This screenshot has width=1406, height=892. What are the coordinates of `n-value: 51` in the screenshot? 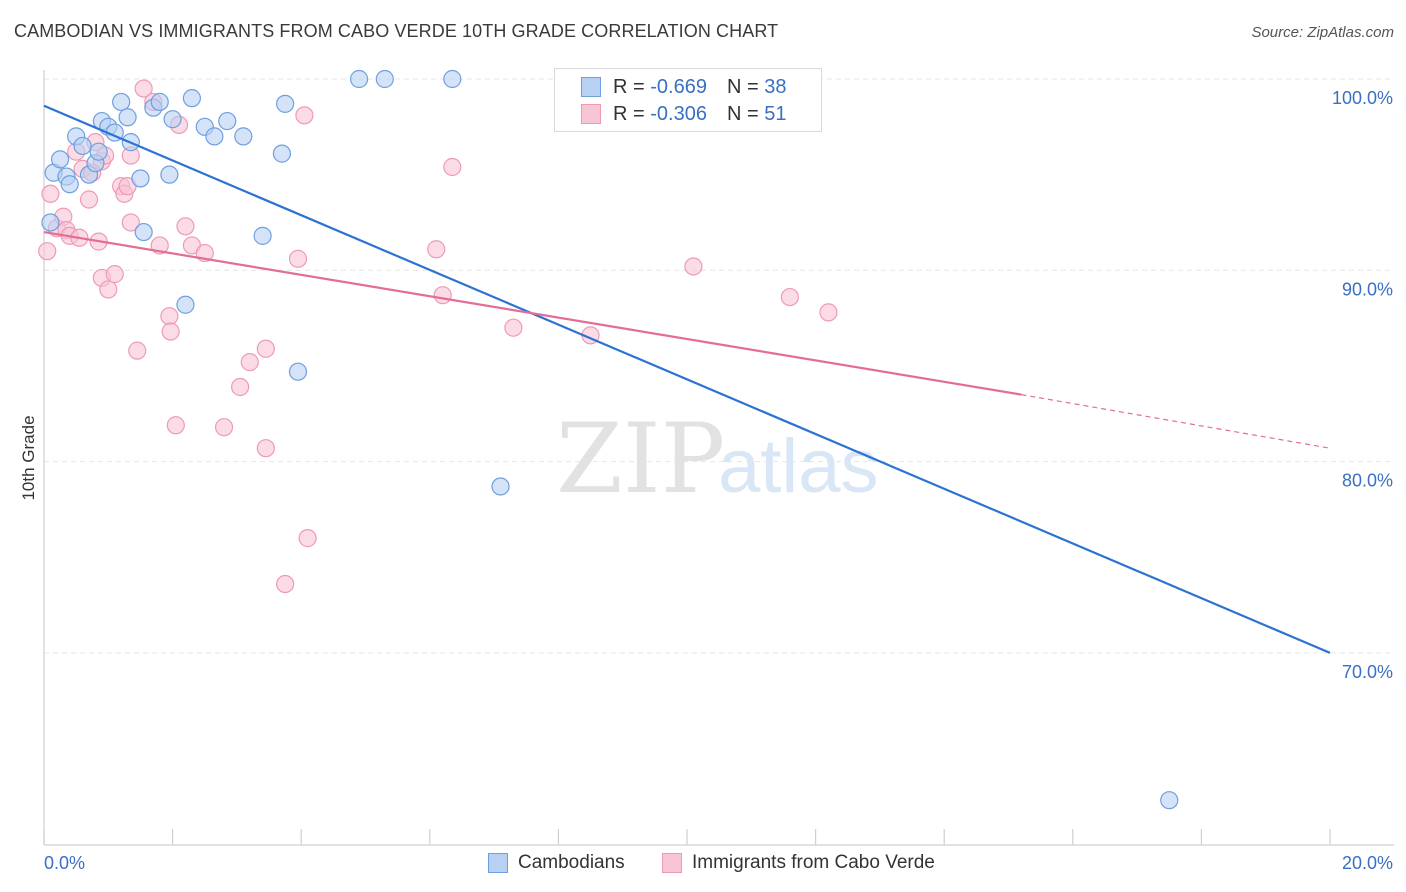 It's located at (775, 113).